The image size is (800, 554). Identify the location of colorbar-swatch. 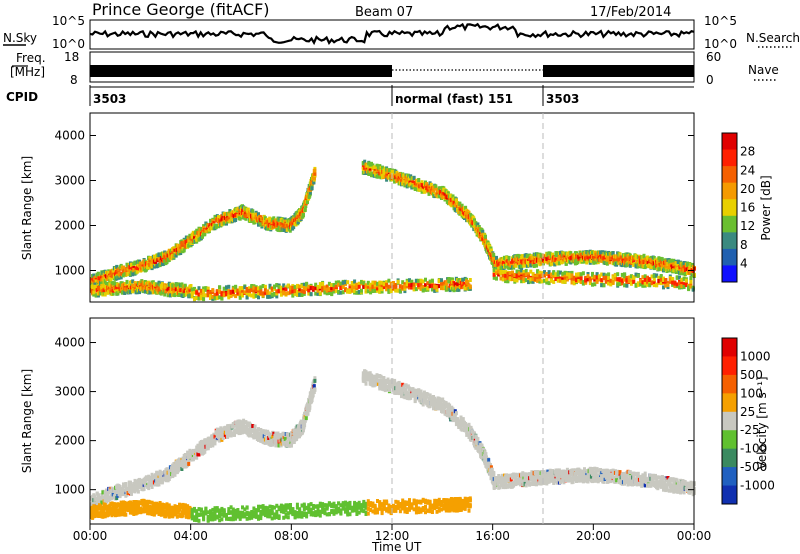
(729, 142).